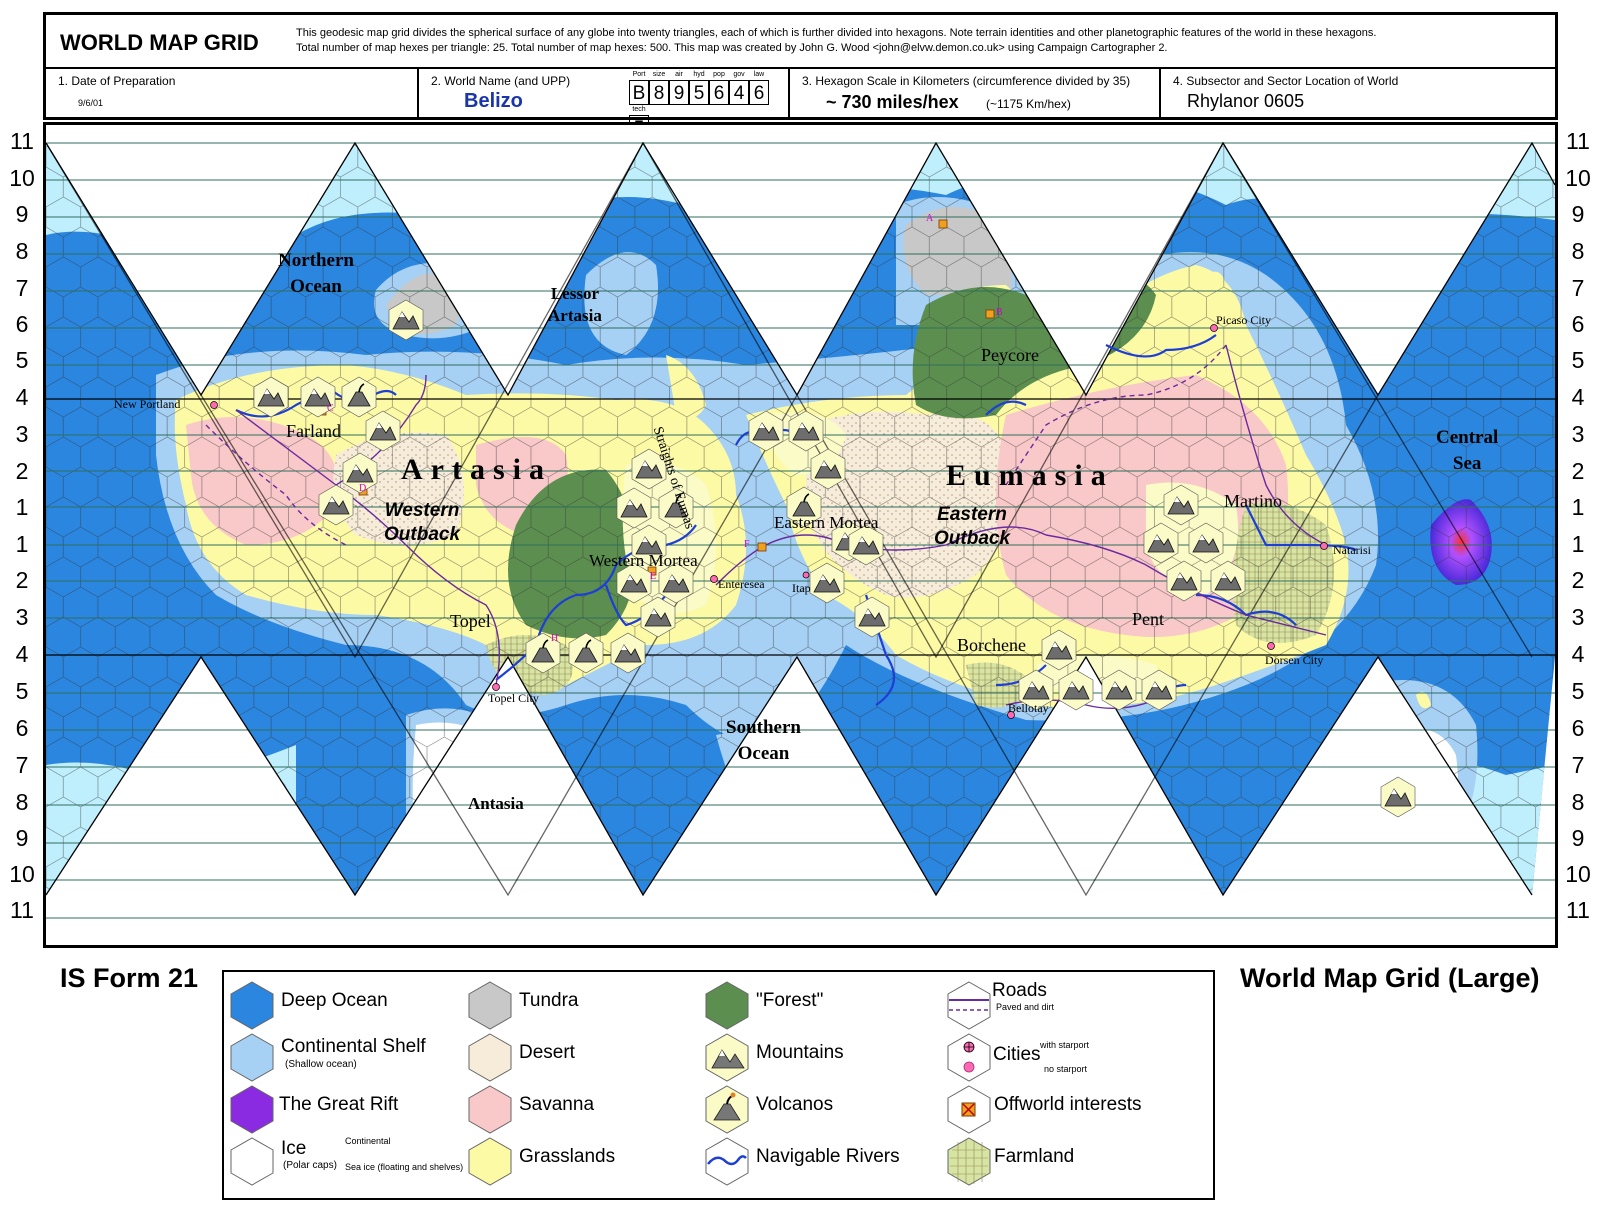 The height and width of the screenshot is (1207, 1600). What do you see at coordinates (1065, 1045) in the screenshot?
I see `legend-cities-starport: with starport` at bounding box center [1065, 1045].